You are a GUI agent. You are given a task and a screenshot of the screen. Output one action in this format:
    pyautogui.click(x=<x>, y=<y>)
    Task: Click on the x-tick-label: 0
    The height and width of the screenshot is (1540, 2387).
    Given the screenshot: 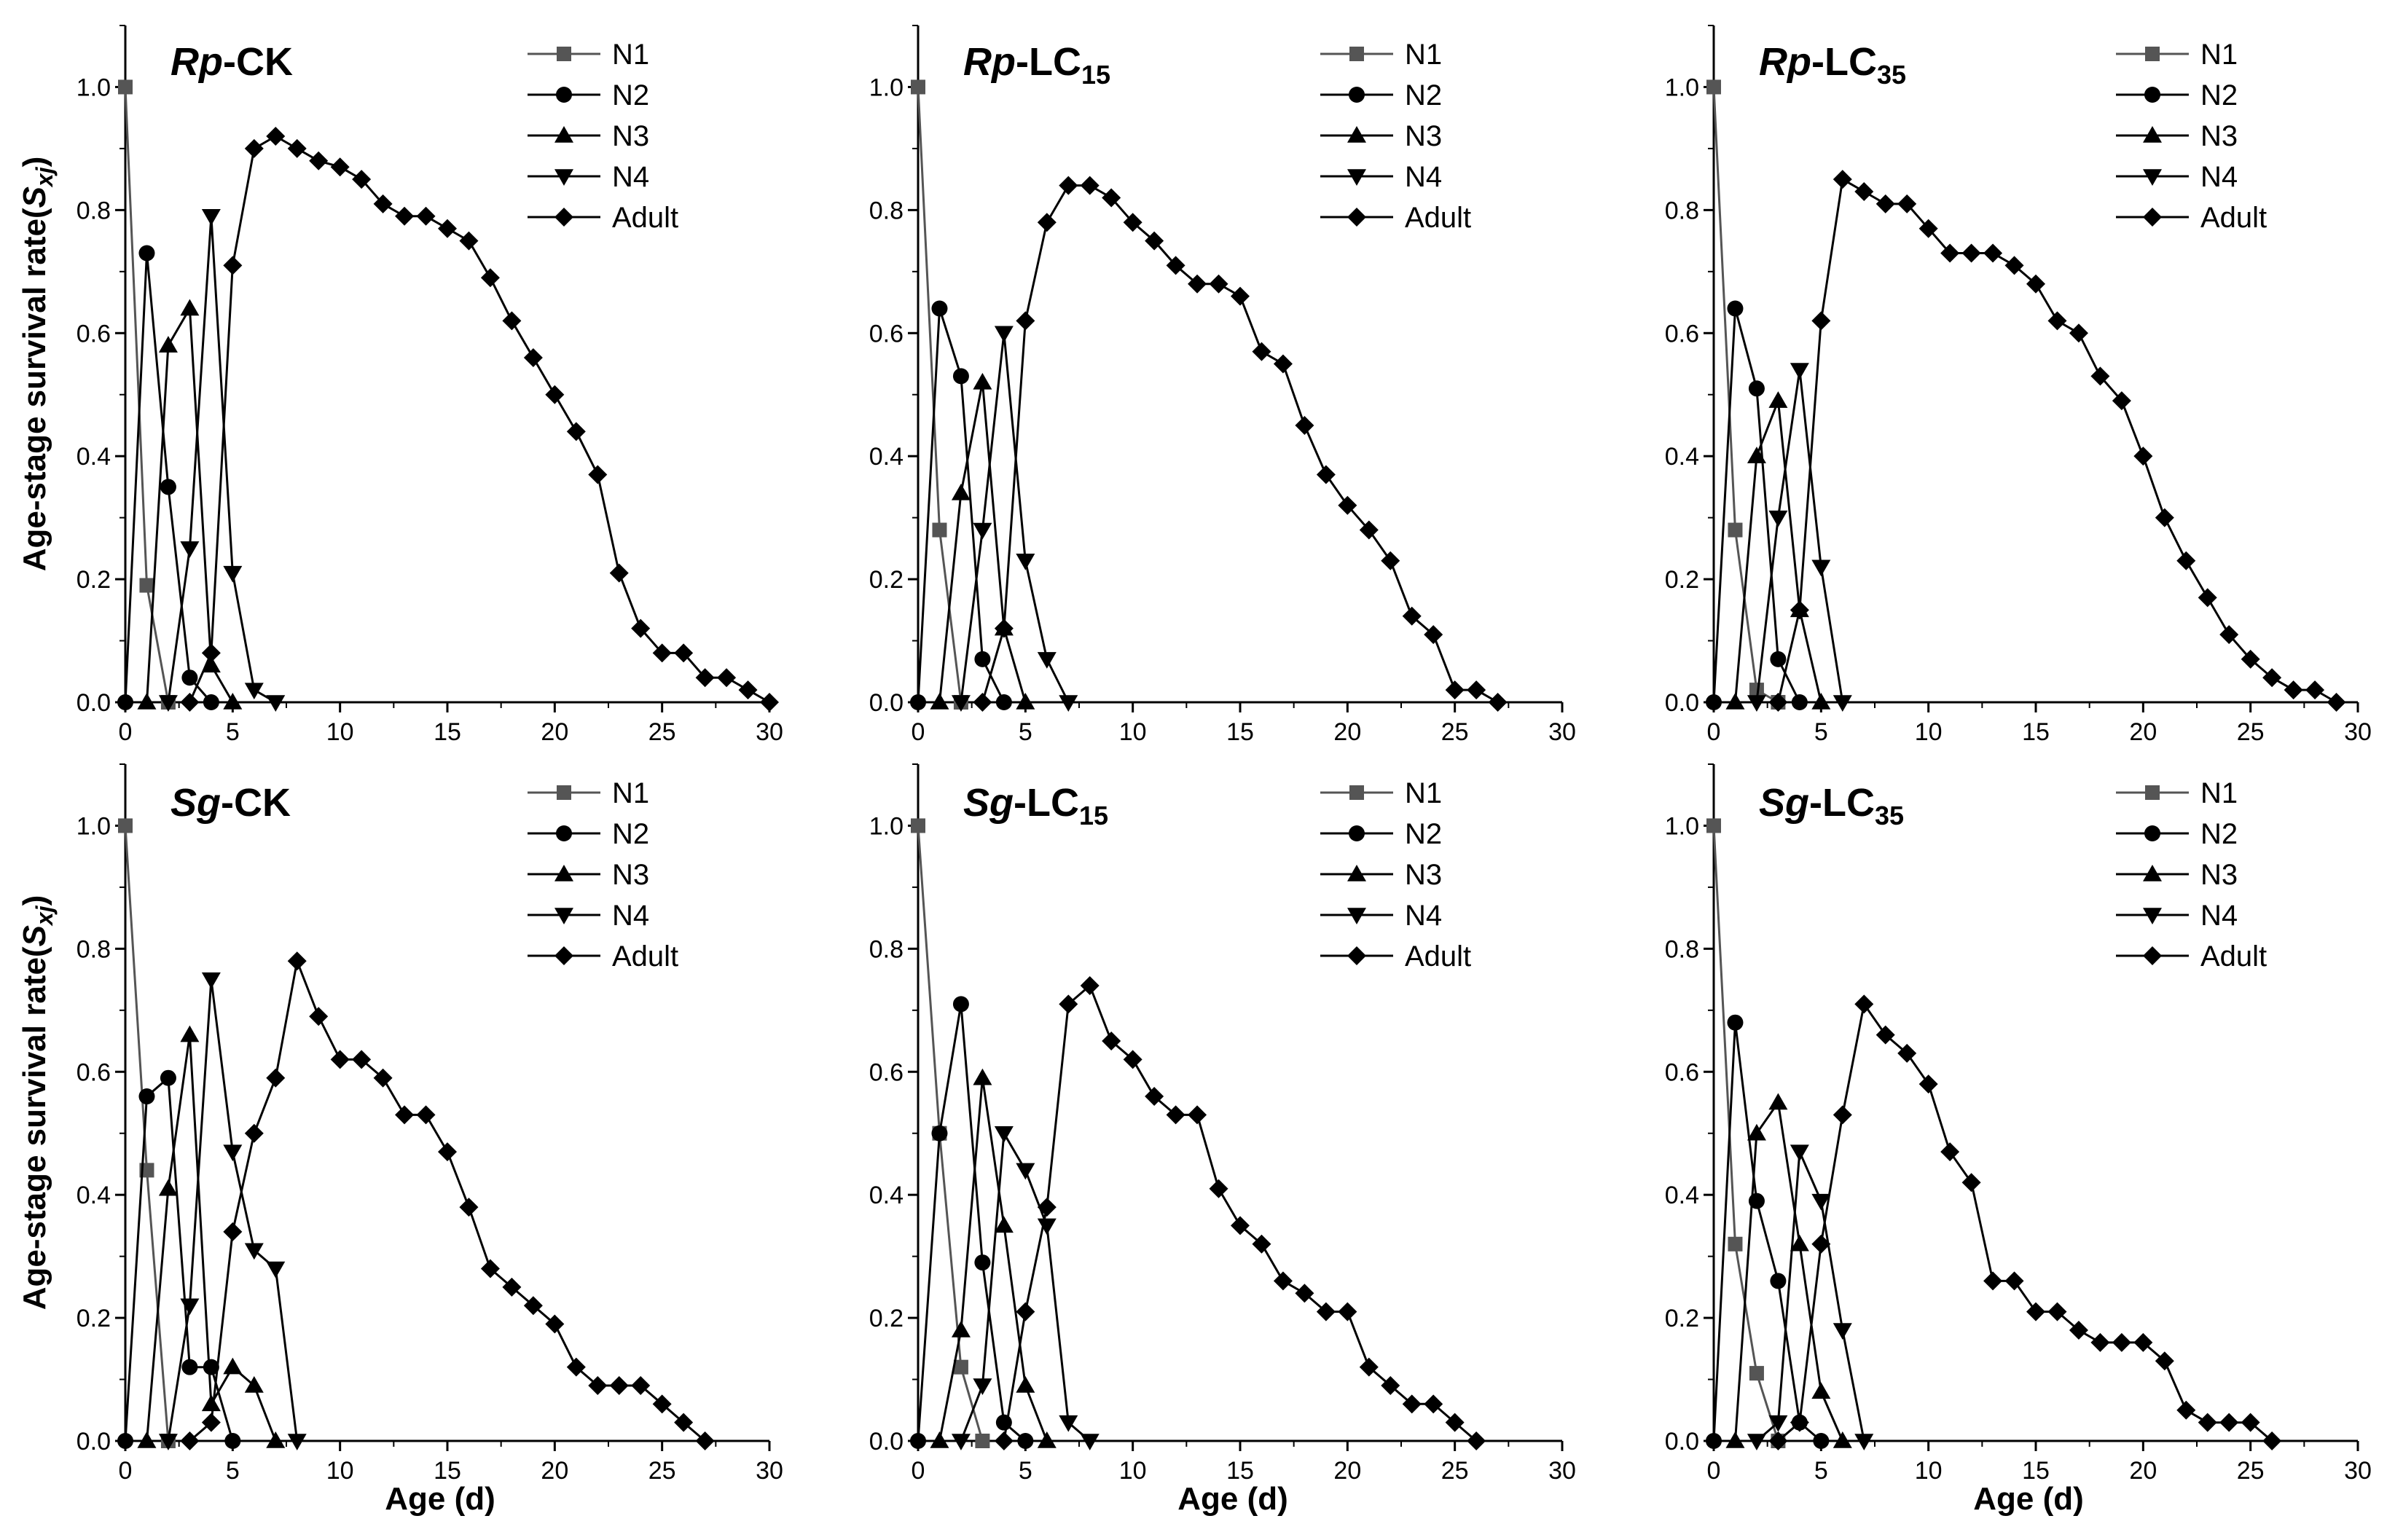 What is the action you would take?
    pyautogui.click(x=126, y=732)
    